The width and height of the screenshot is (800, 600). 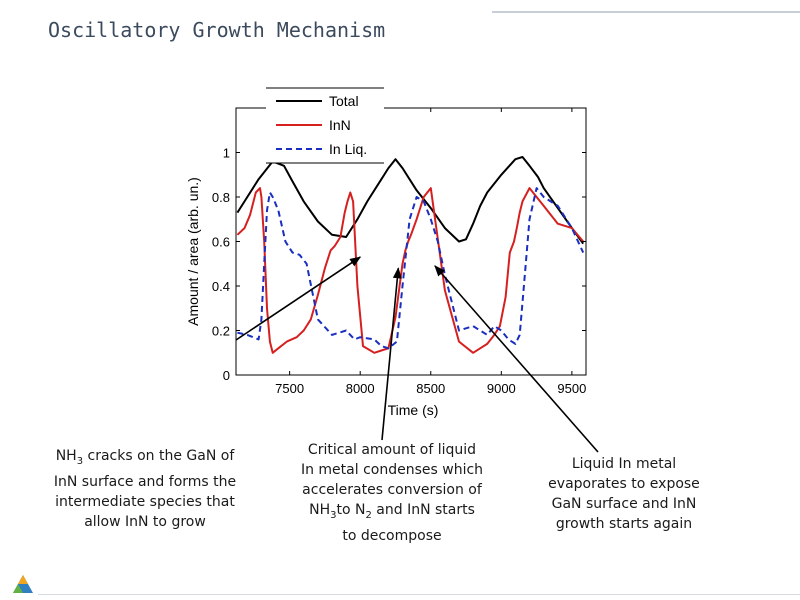 What do you see at coordinates (430, 388) in the screenshot?
I see `x-tick-label: 8500` at bounding box center [430, 388].